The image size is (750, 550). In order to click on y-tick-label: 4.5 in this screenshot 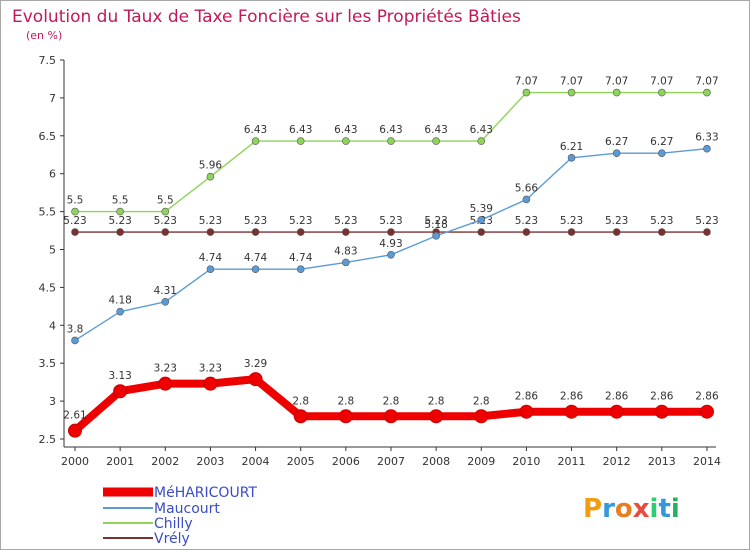, I will do `click(48, 287)`.